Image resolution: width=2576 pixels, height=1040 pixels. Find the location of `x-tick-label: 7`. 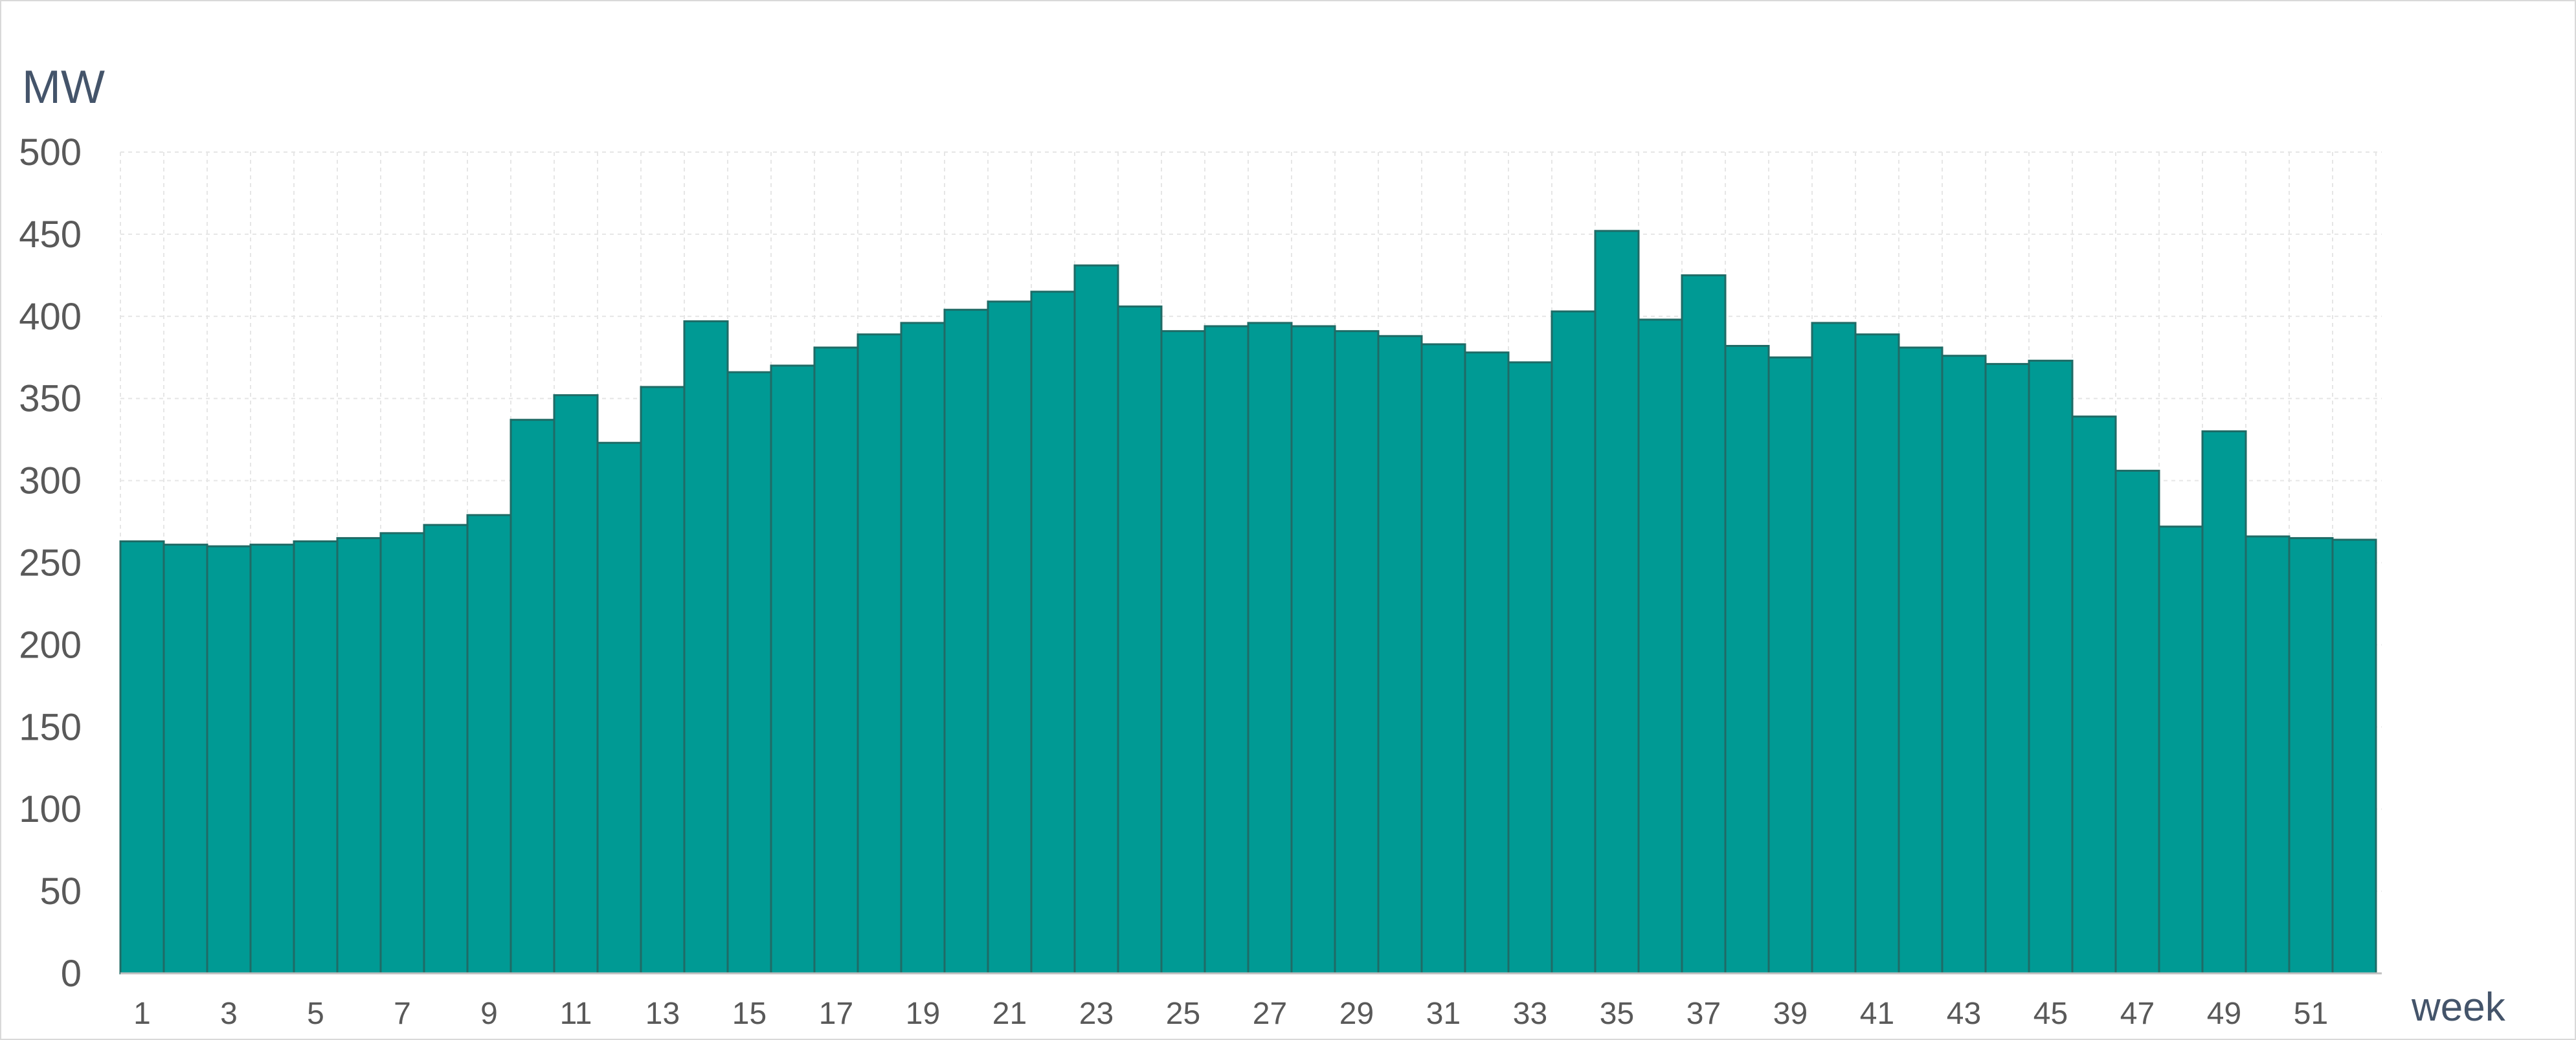

x-tick-label: 7 is located at coordinates (402, 1014).